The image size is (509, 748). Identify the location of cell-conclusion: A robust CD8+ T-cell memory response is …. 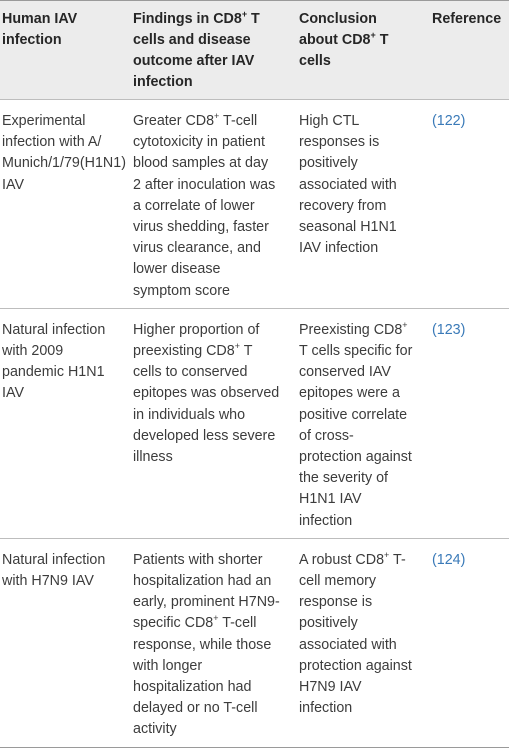
(355, 633).